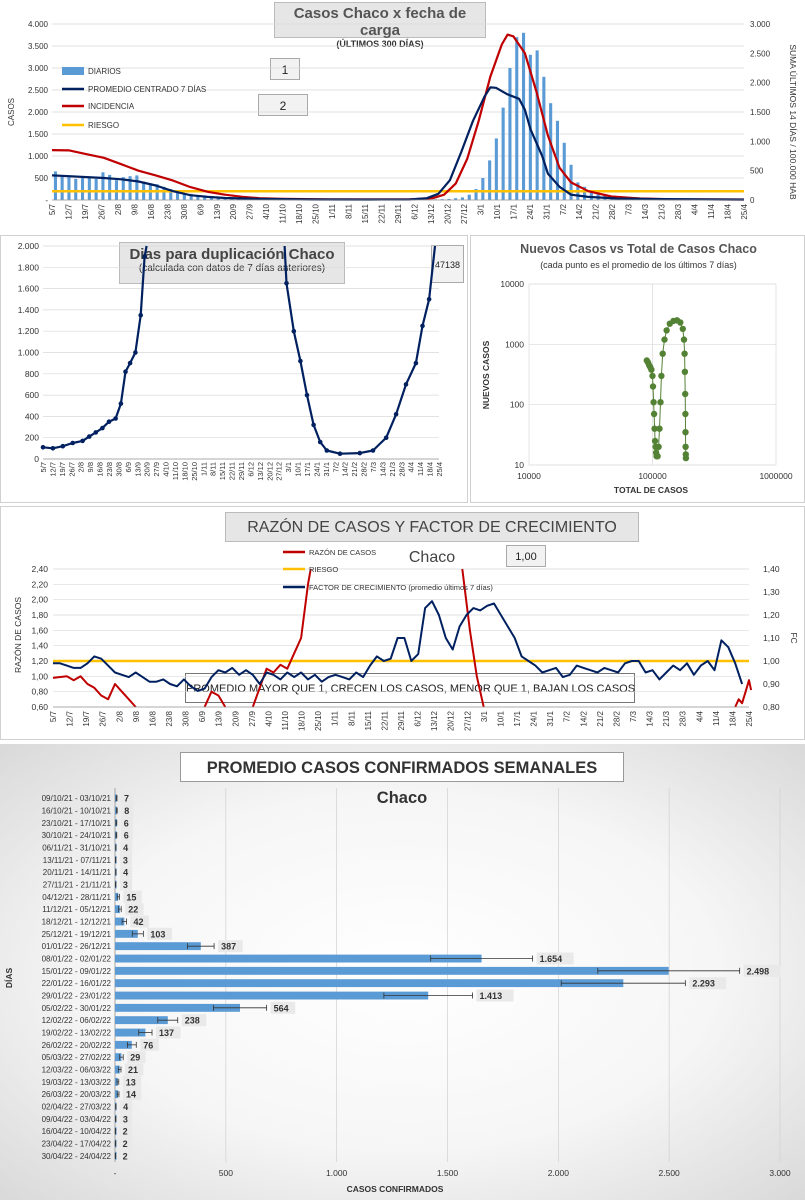 This screenshot has width=805, height=1200. What do you see at coordinates (77, 1057) in the screenshot?
I see `sem-category-21: 05/03/22 - 27/02/22` at bounding box center [77, 1057].